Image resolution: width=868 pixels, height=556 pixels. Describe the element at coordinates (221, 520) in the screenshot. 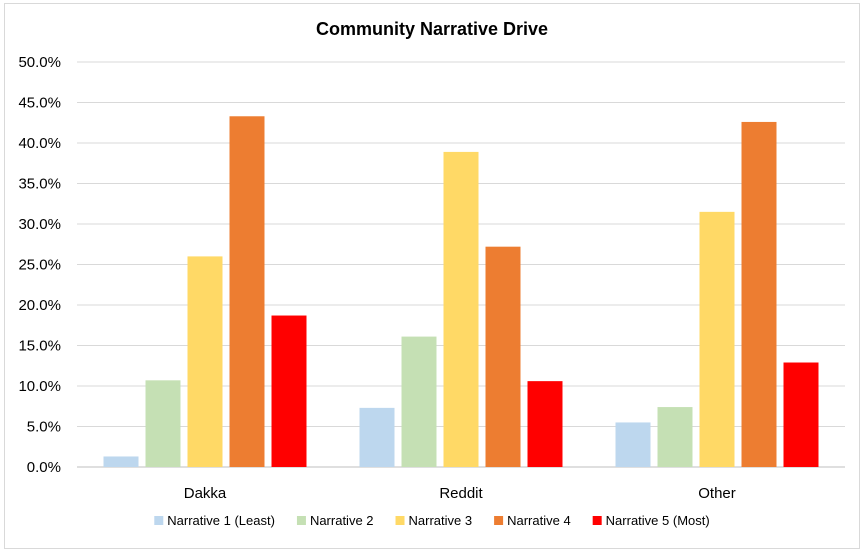

I see `legend-label: Narrative 1 (Least)` at that location.